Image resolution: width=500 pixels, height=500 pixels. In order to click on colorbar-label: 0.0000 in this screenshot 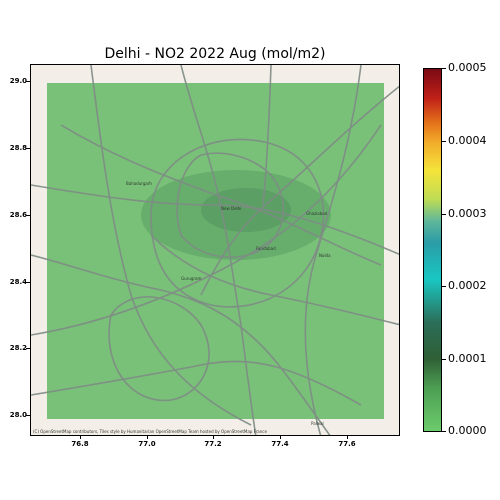, I will do `click(467, 430)`.